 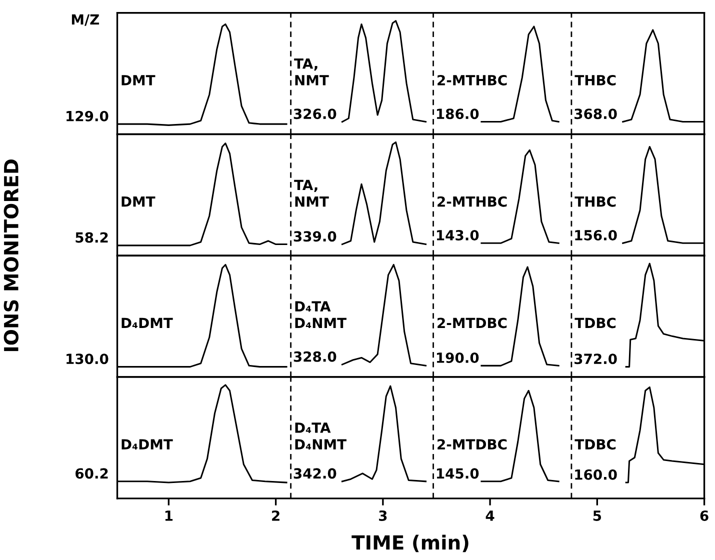 I want to click on x-tick-label: 4, so click(x=490, y=515).